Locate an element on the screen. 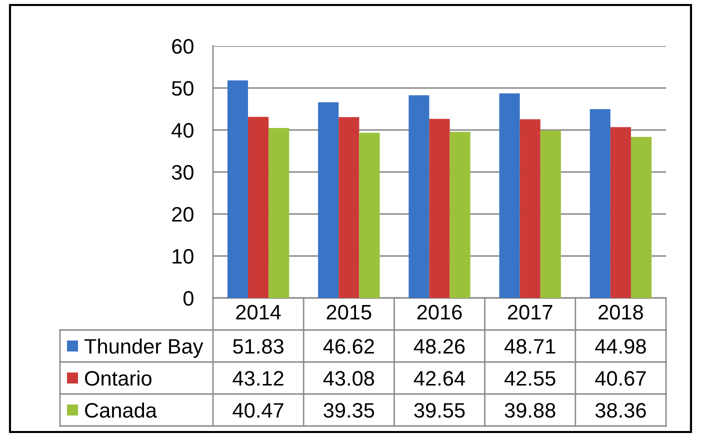  x-tick-label: 2016 is located at coordinates (439, 312).